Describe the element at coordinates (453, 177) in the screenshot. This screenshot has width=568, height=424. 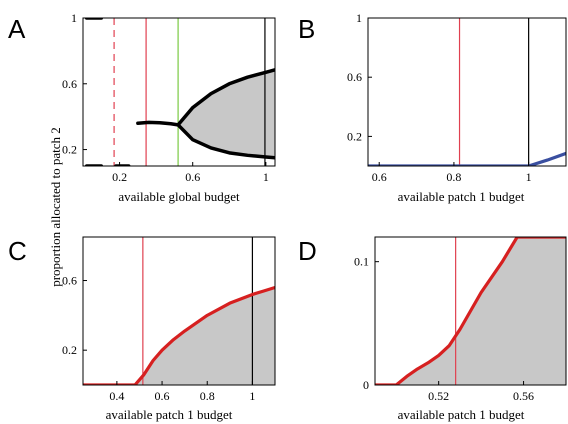
I see `x-tick-label-b-2: 0.8` at that location.